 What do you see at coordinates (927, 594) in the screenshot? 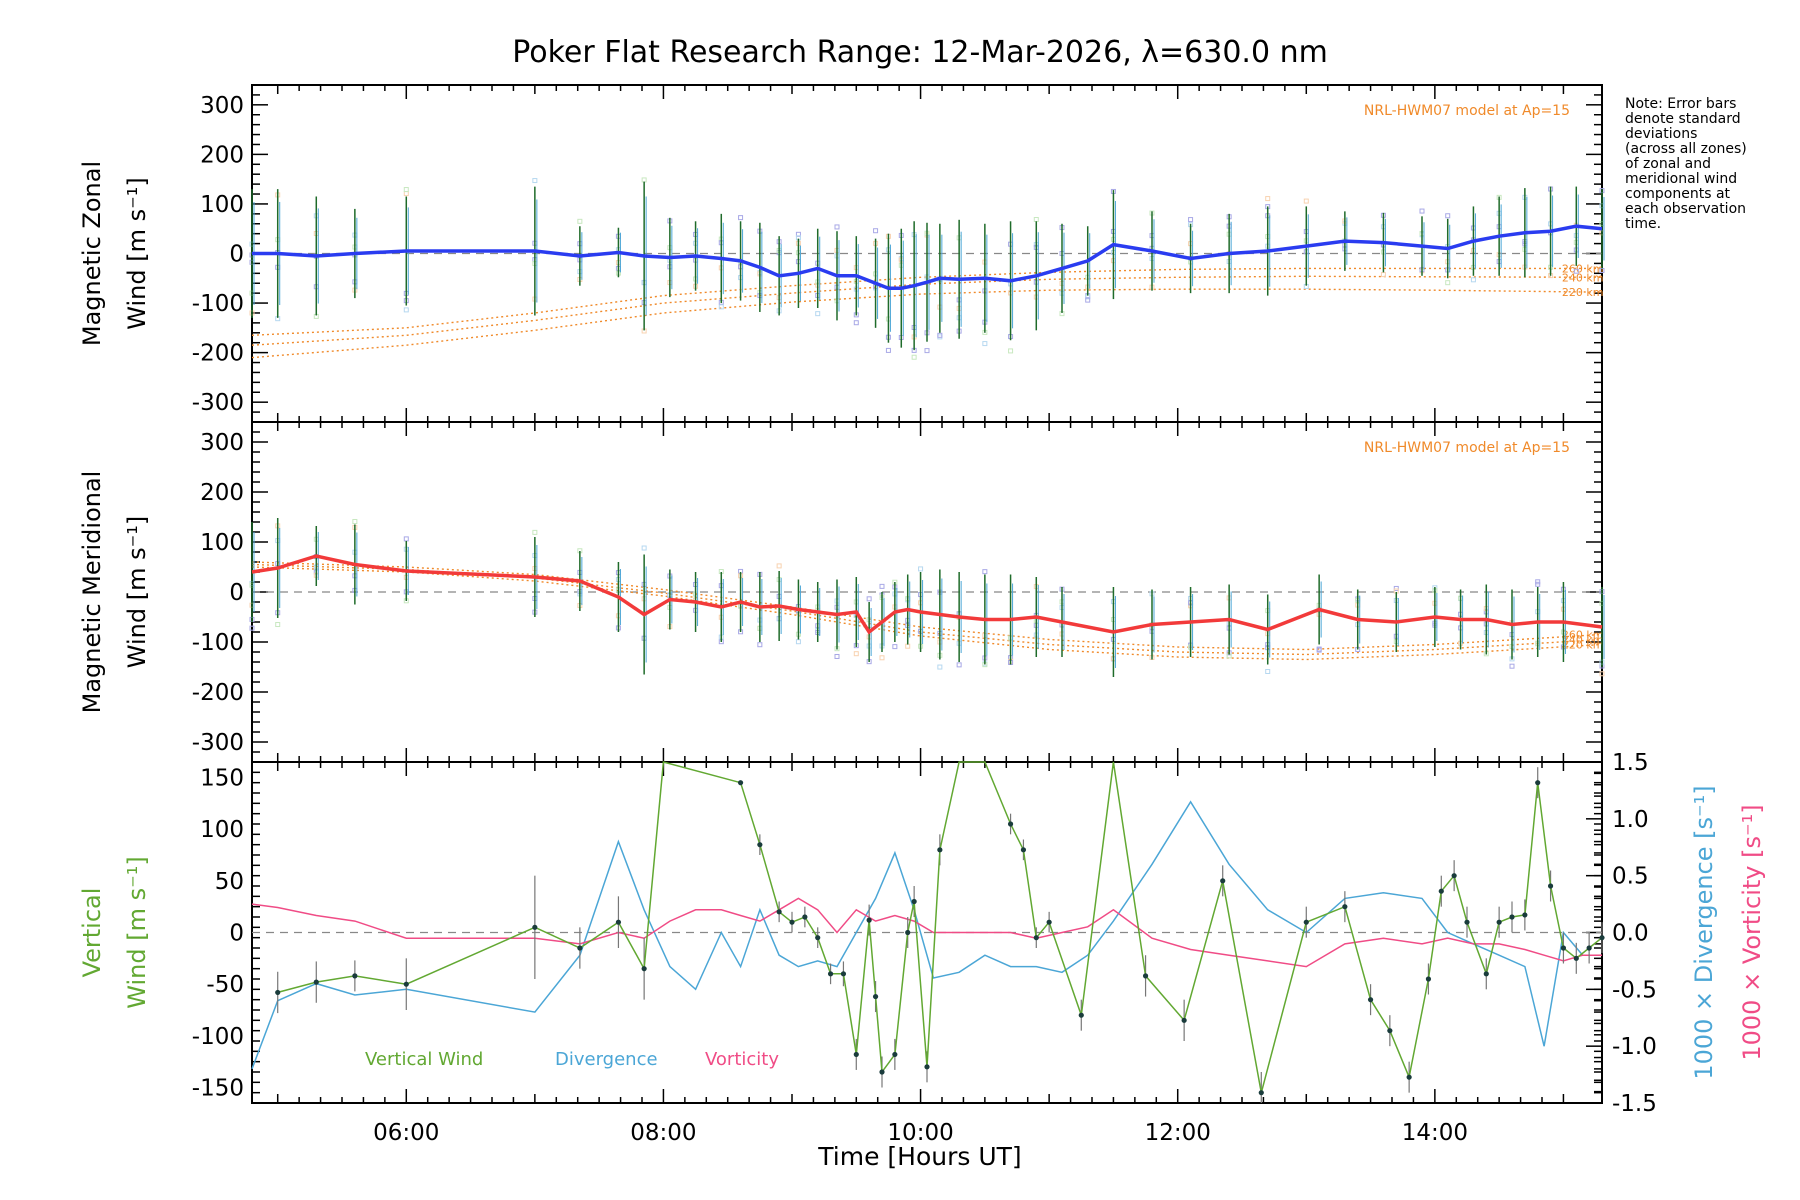
I see `meridional-wind-line` at bounding box center [927, 594].